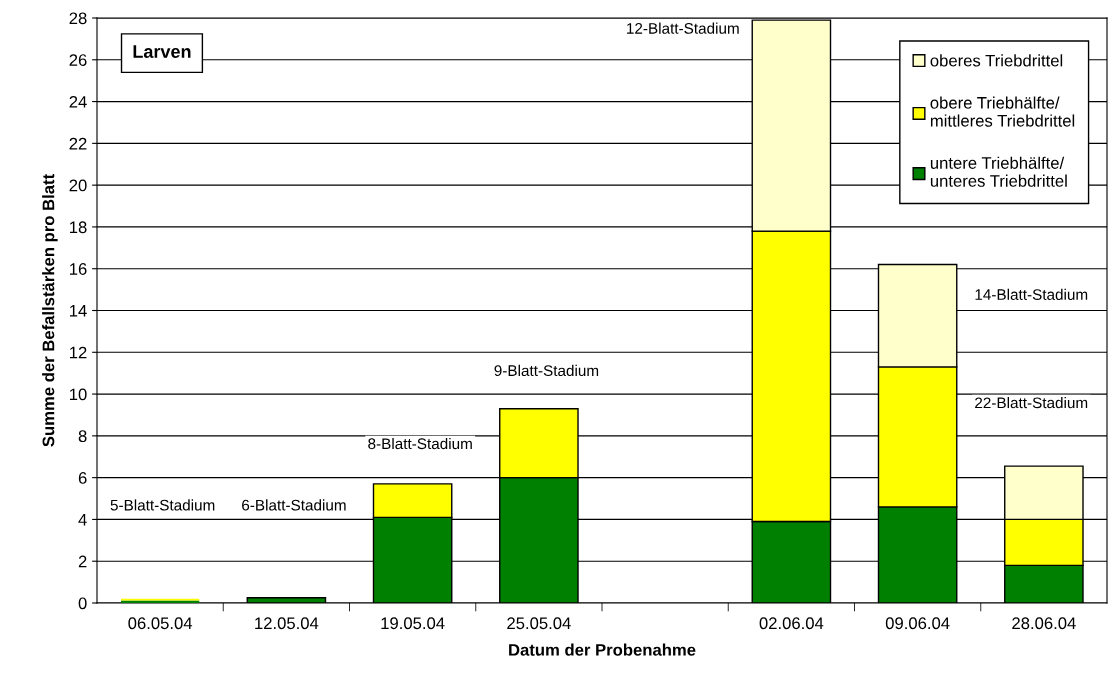 The width and height of the screenshot is (1111, 681). Describe the element at coordinates (82, 520) in the screenshot. I see `y-tick-label: 4` at that location.